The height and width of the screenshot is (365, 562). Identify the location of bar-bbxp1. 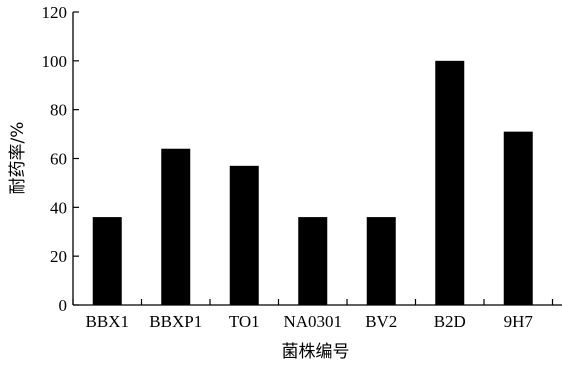
(176, 226).